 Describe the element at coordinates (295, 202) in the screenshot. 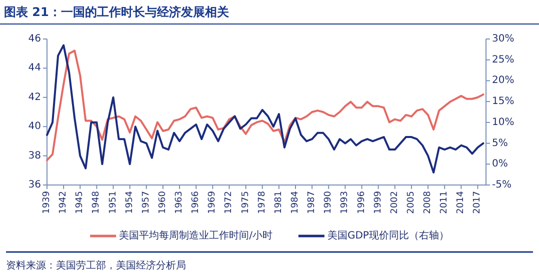

I see `x-tick-label: 1984` at that location.